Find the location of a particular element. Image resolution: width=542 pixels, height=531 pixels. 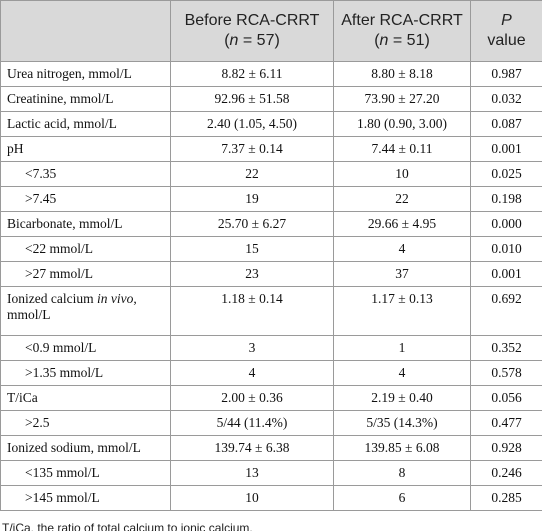

header-line: value is located at coordinates (506, 41).